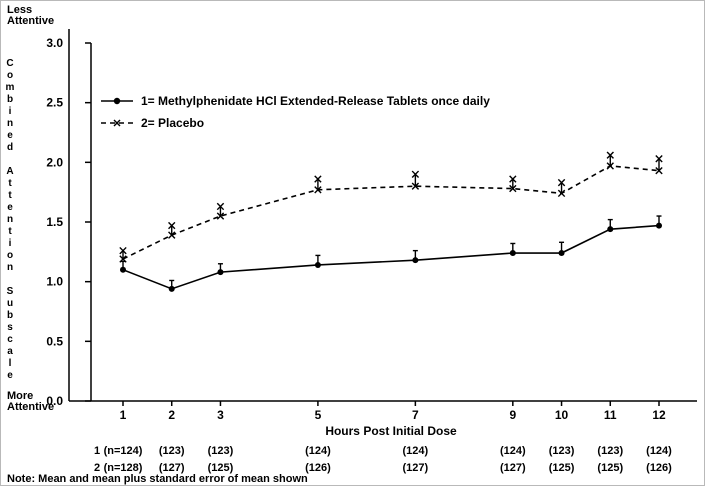  What do you see at coordinates (19, 10) in the screenshot?
I see `axis-end-label-less-line1: Less` at bounding box center [19, 10].